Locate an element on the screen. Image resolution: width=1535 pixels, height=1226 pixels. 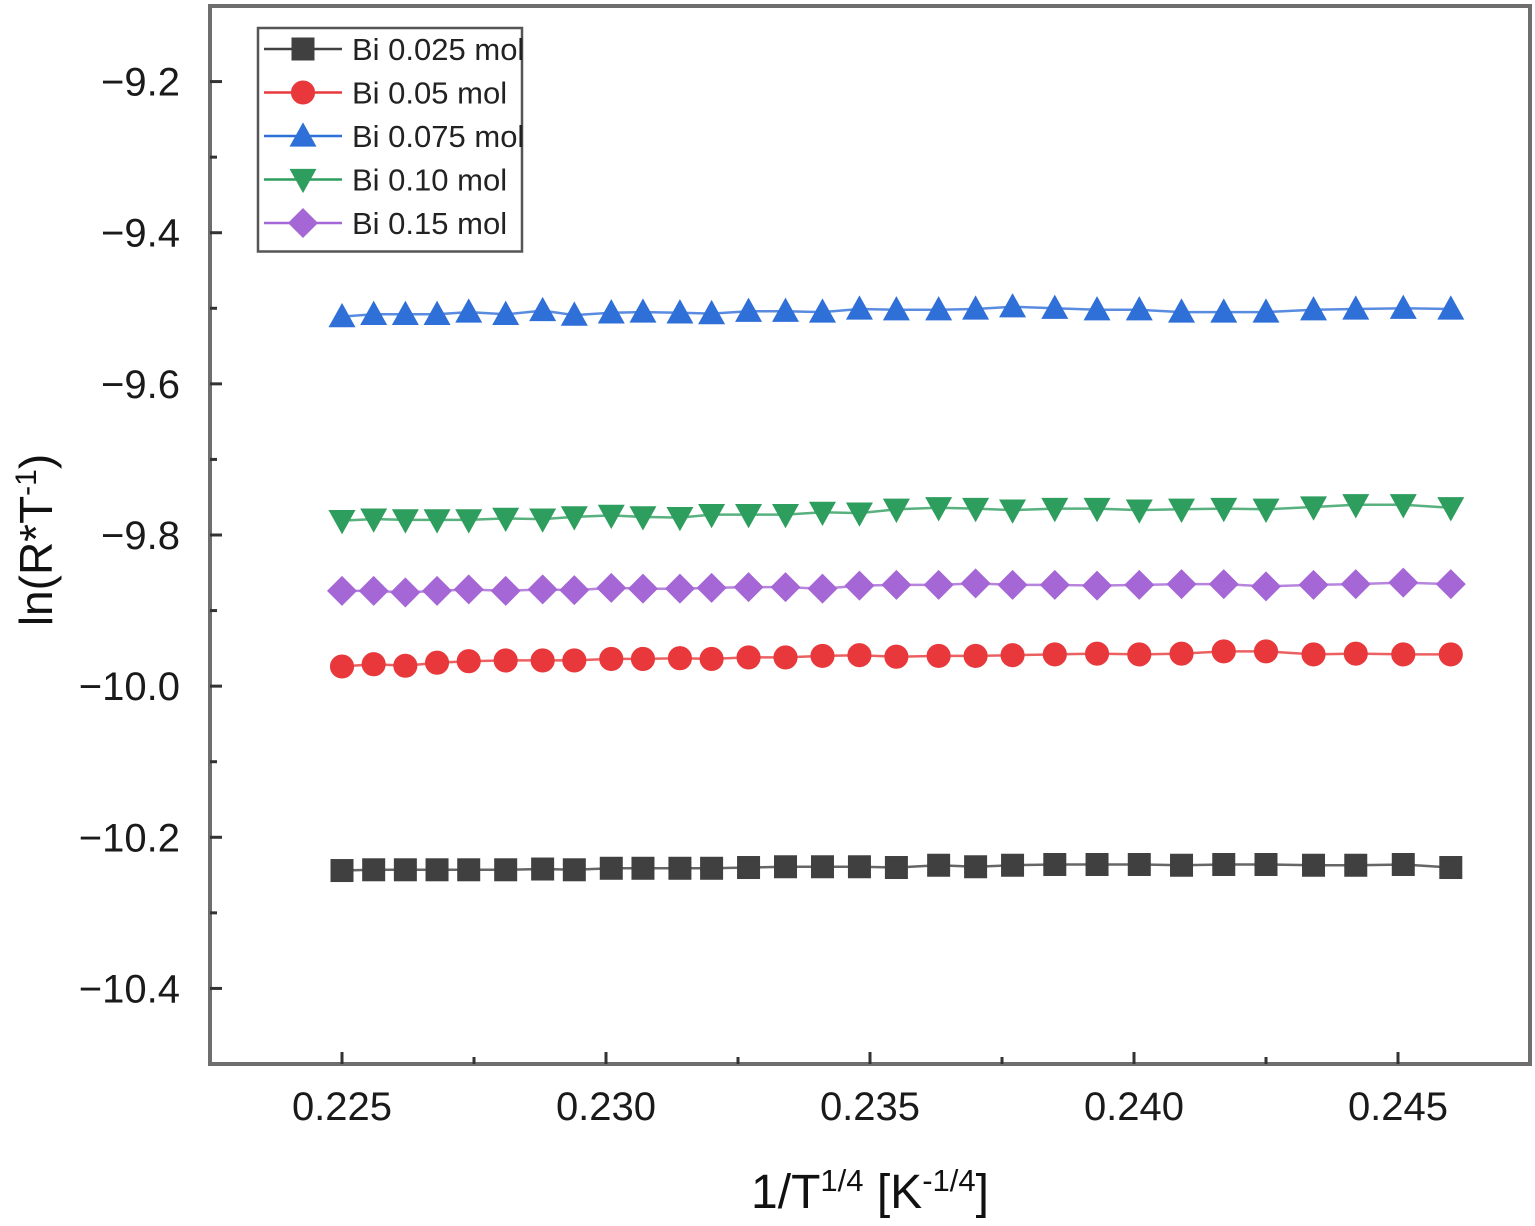
x-axis-unit-close: ] is located at coordinates (982, 1192).